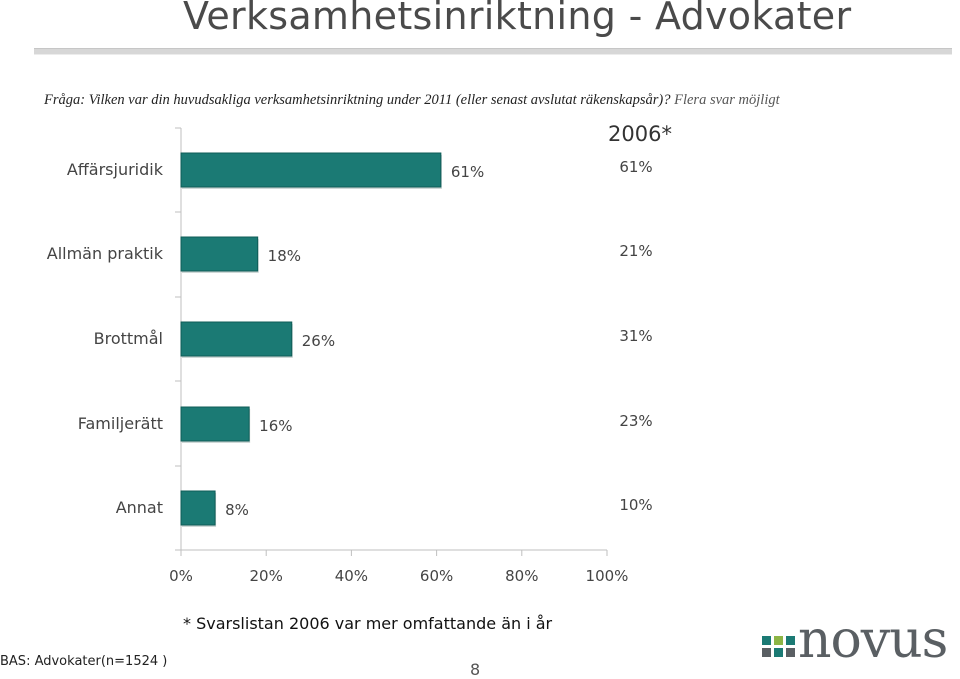  I want to click on category-label: Brottmål, so click(128, 338).